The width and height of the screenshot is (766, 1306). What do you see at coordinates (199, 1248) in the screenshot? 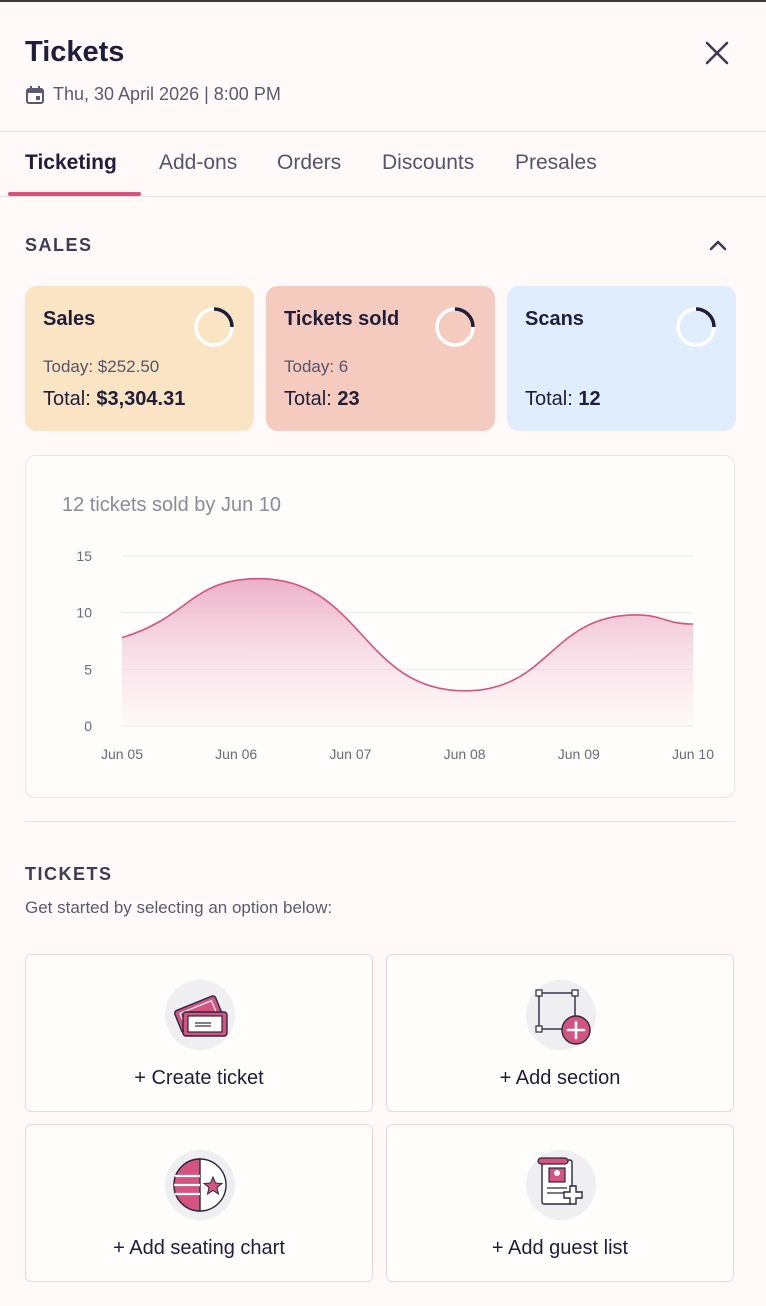
I see `add-seating-chart-label: + Add seating chart` at bounding box center [199, 1248].